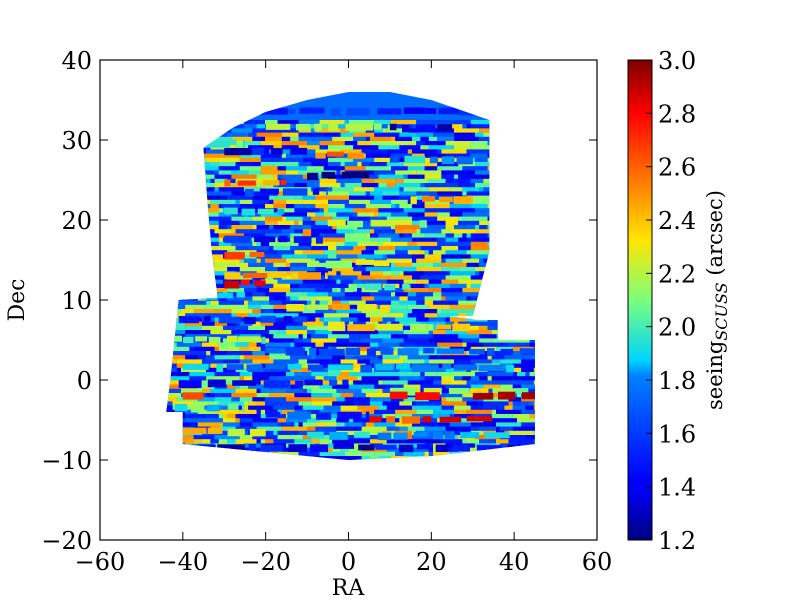 The image size is (800, 600). I want to click on y-tick-label: 30, so click(76, 141).